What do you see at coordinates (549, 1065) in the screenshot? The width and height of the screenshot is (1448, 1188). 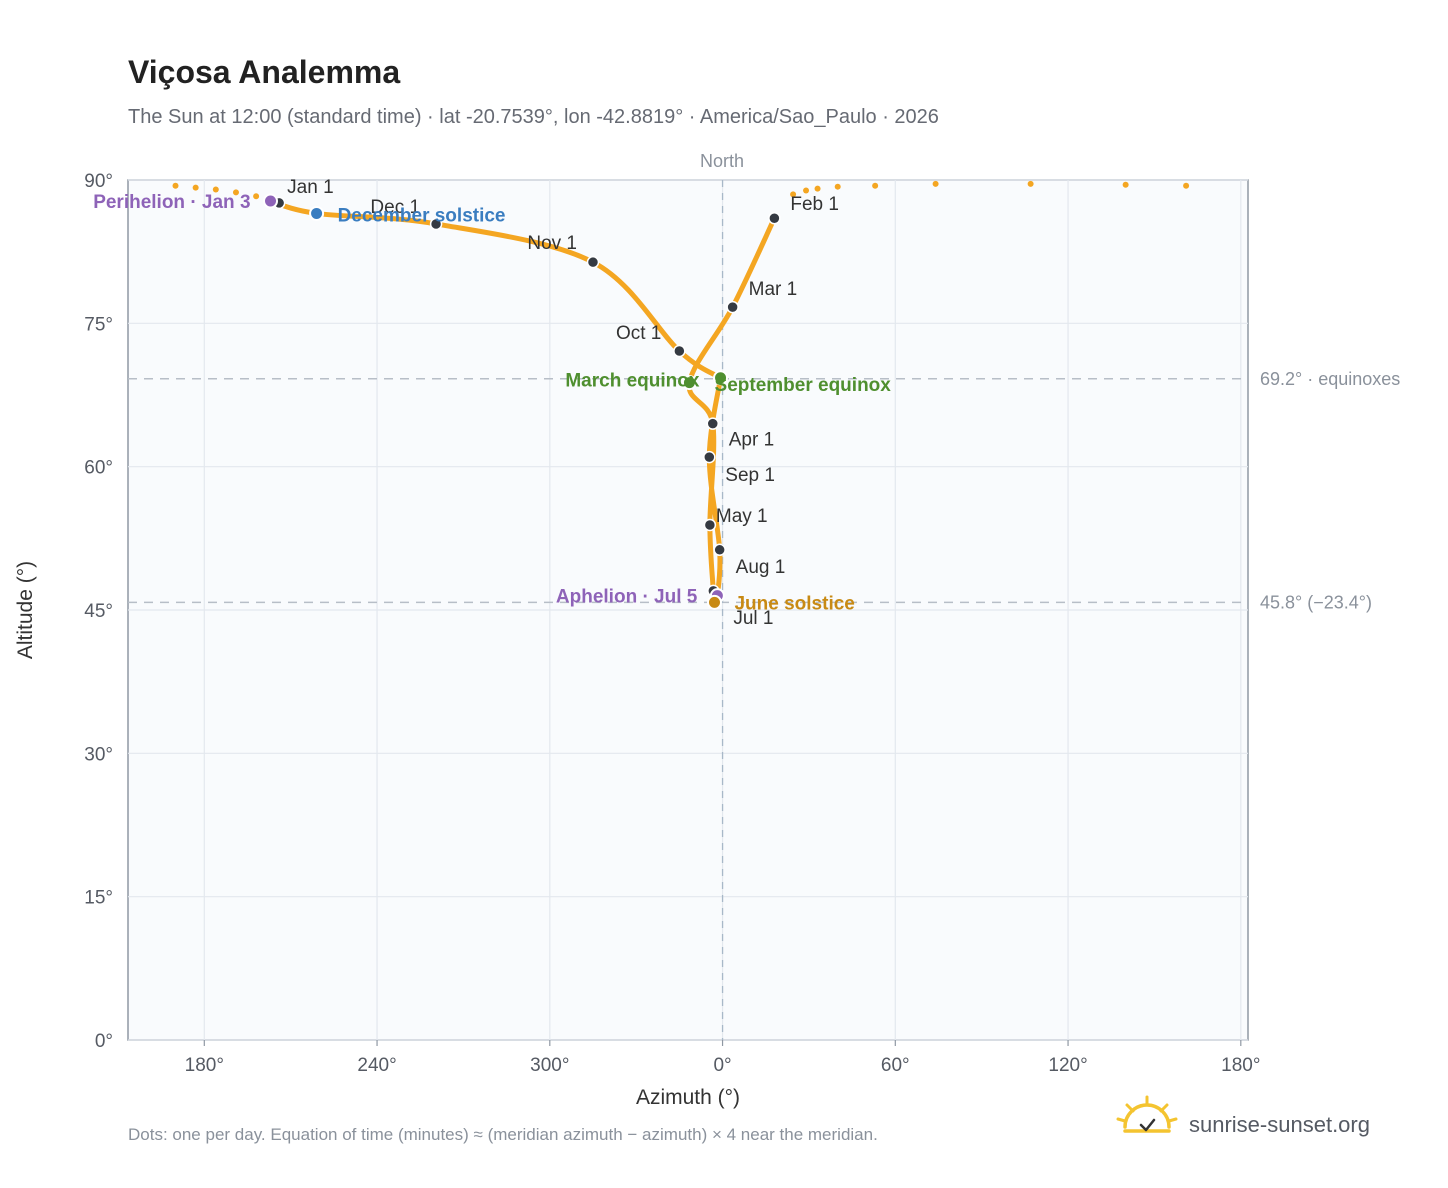 I see `x-tick-label: 300°` at bounding box center [549, 1065].